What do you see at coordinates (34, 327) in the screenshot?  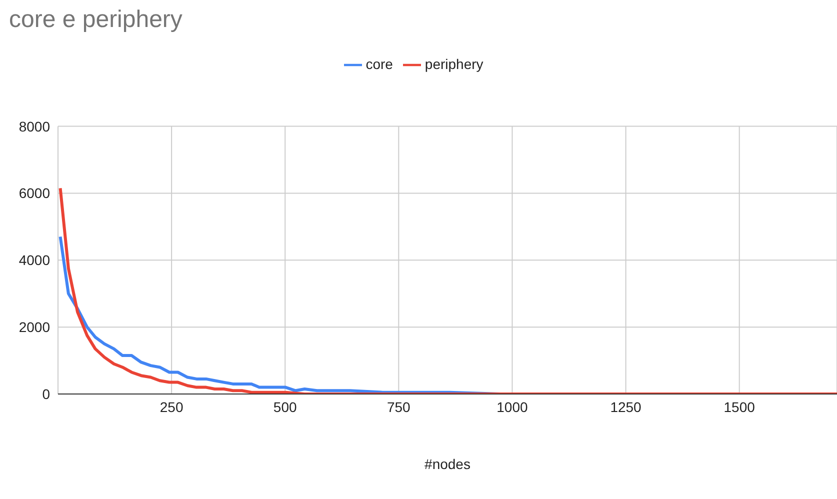 I see `y-tick-label: 2000` at bounding box center [34, 327].